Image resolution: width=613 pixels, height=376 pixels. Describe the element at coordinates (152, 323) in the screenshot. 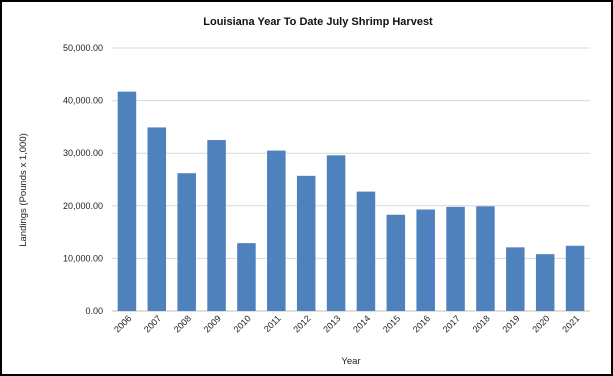

I see `x-tick-label: 2007` at that location.